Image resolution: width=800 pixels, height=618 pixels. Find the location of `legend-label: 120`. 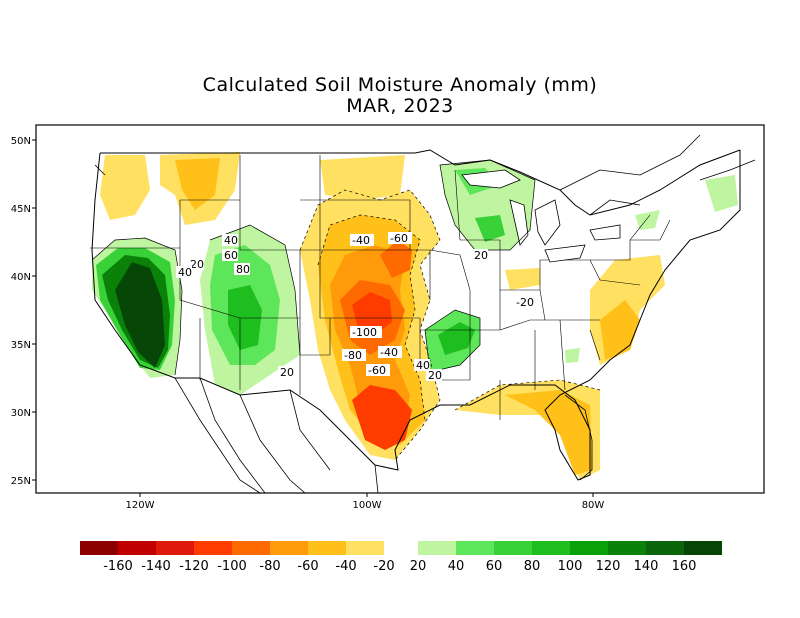

legend-label: 120 is located at coordinates (608, 566).